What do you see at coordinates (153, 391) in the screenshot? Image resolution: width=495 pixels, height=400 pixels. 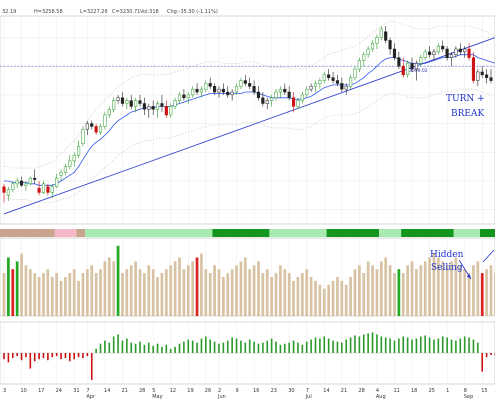 I see `x-tick-label: 5` at bounding box center [153, 391].